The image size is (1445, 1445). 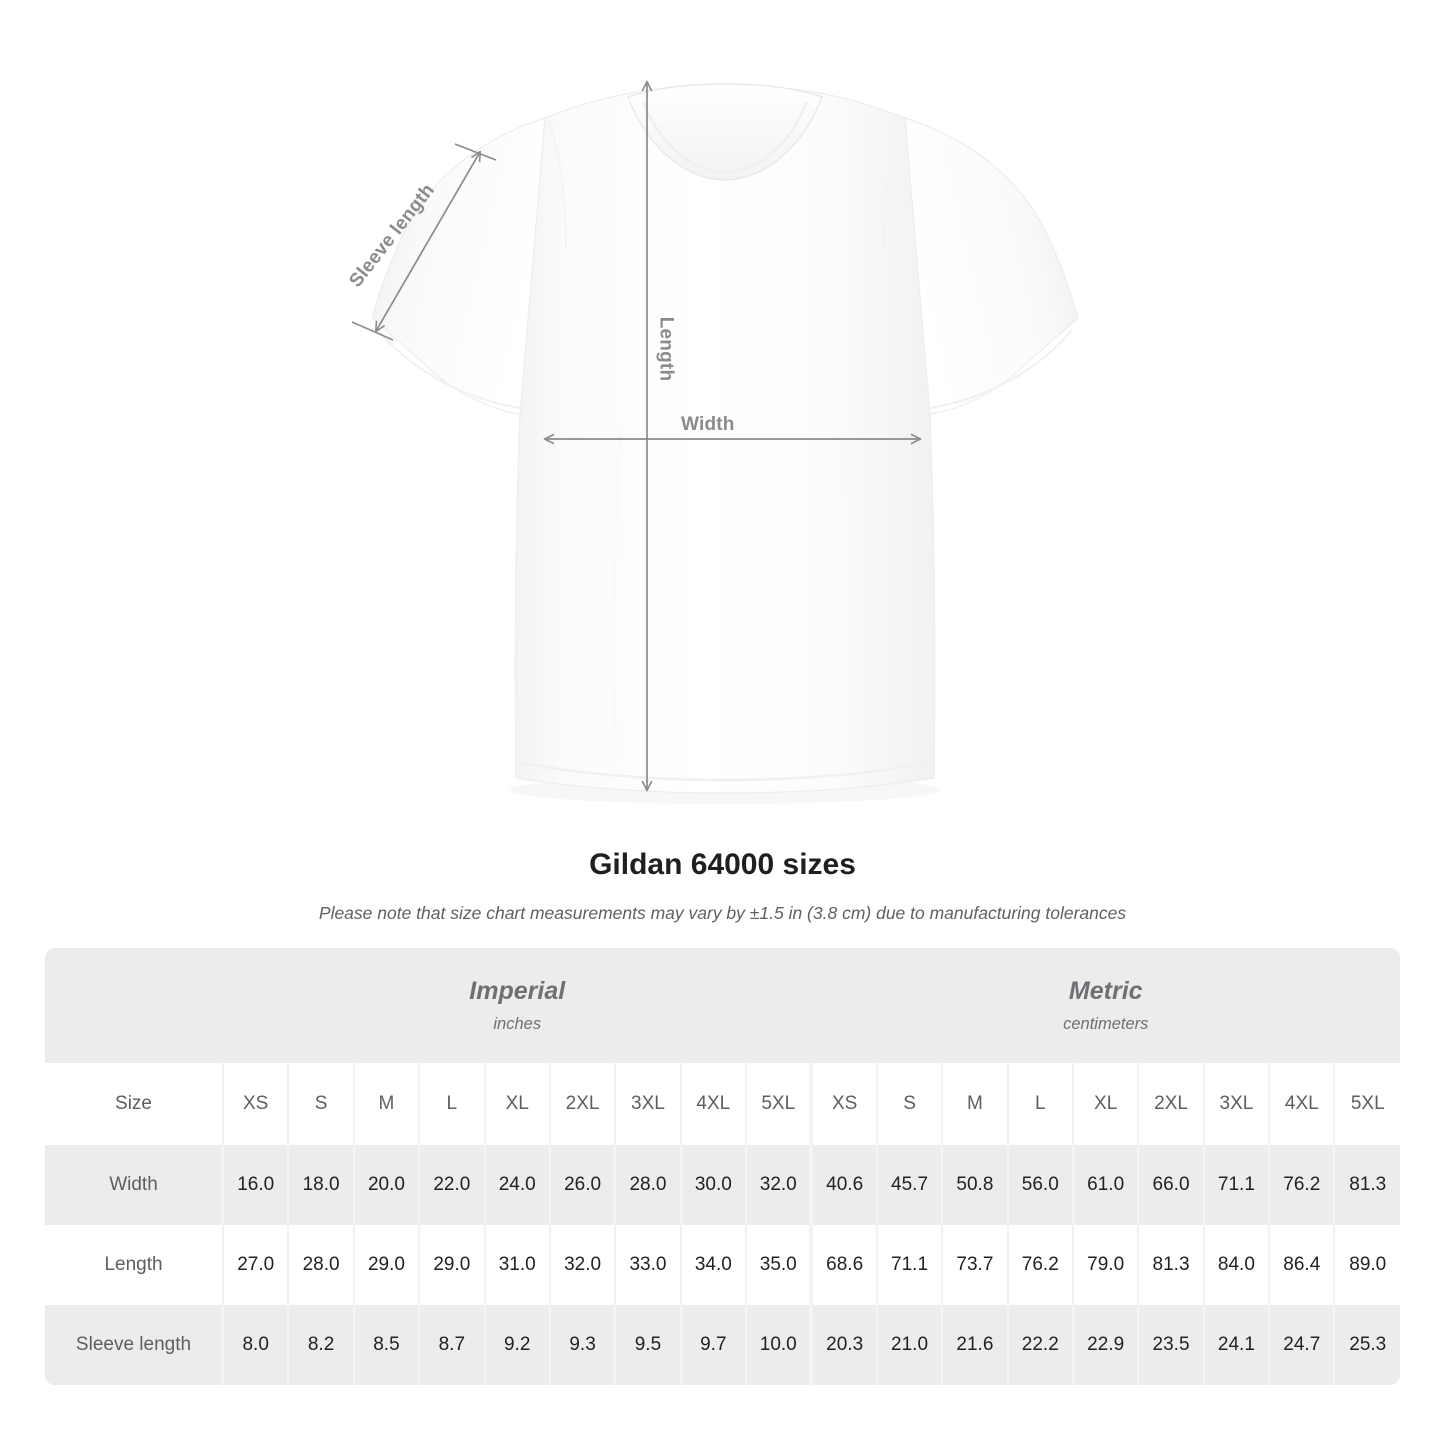 What do you see at coordinates (134, 1345) in the screenshot?
I see `row-label-sleeve-length: Sleeve length` at bounding box center [134, 1345].